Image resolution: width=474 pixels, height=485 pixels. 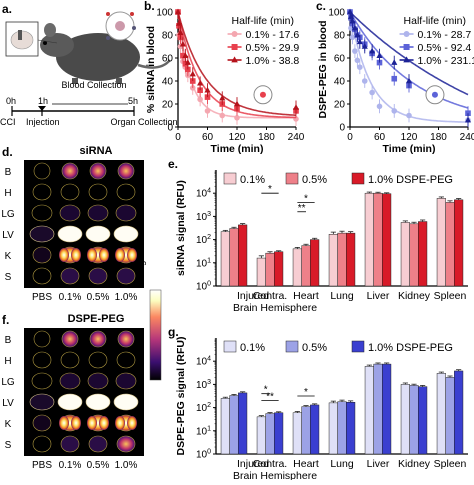 What do you see at coordinates (209, 260) in the screenshot?
I see `tick-exp: 1` at bounding box center [209, 260].